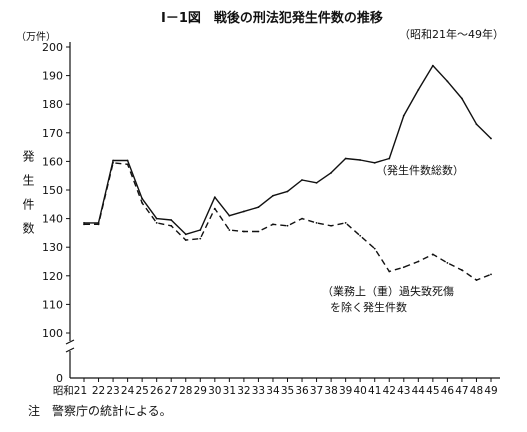 The width and height of the screenshot is (527, 432). Describe the element at coordinates (330, 391) in the screenshot. I see `x-tick-label: 38` at that location.